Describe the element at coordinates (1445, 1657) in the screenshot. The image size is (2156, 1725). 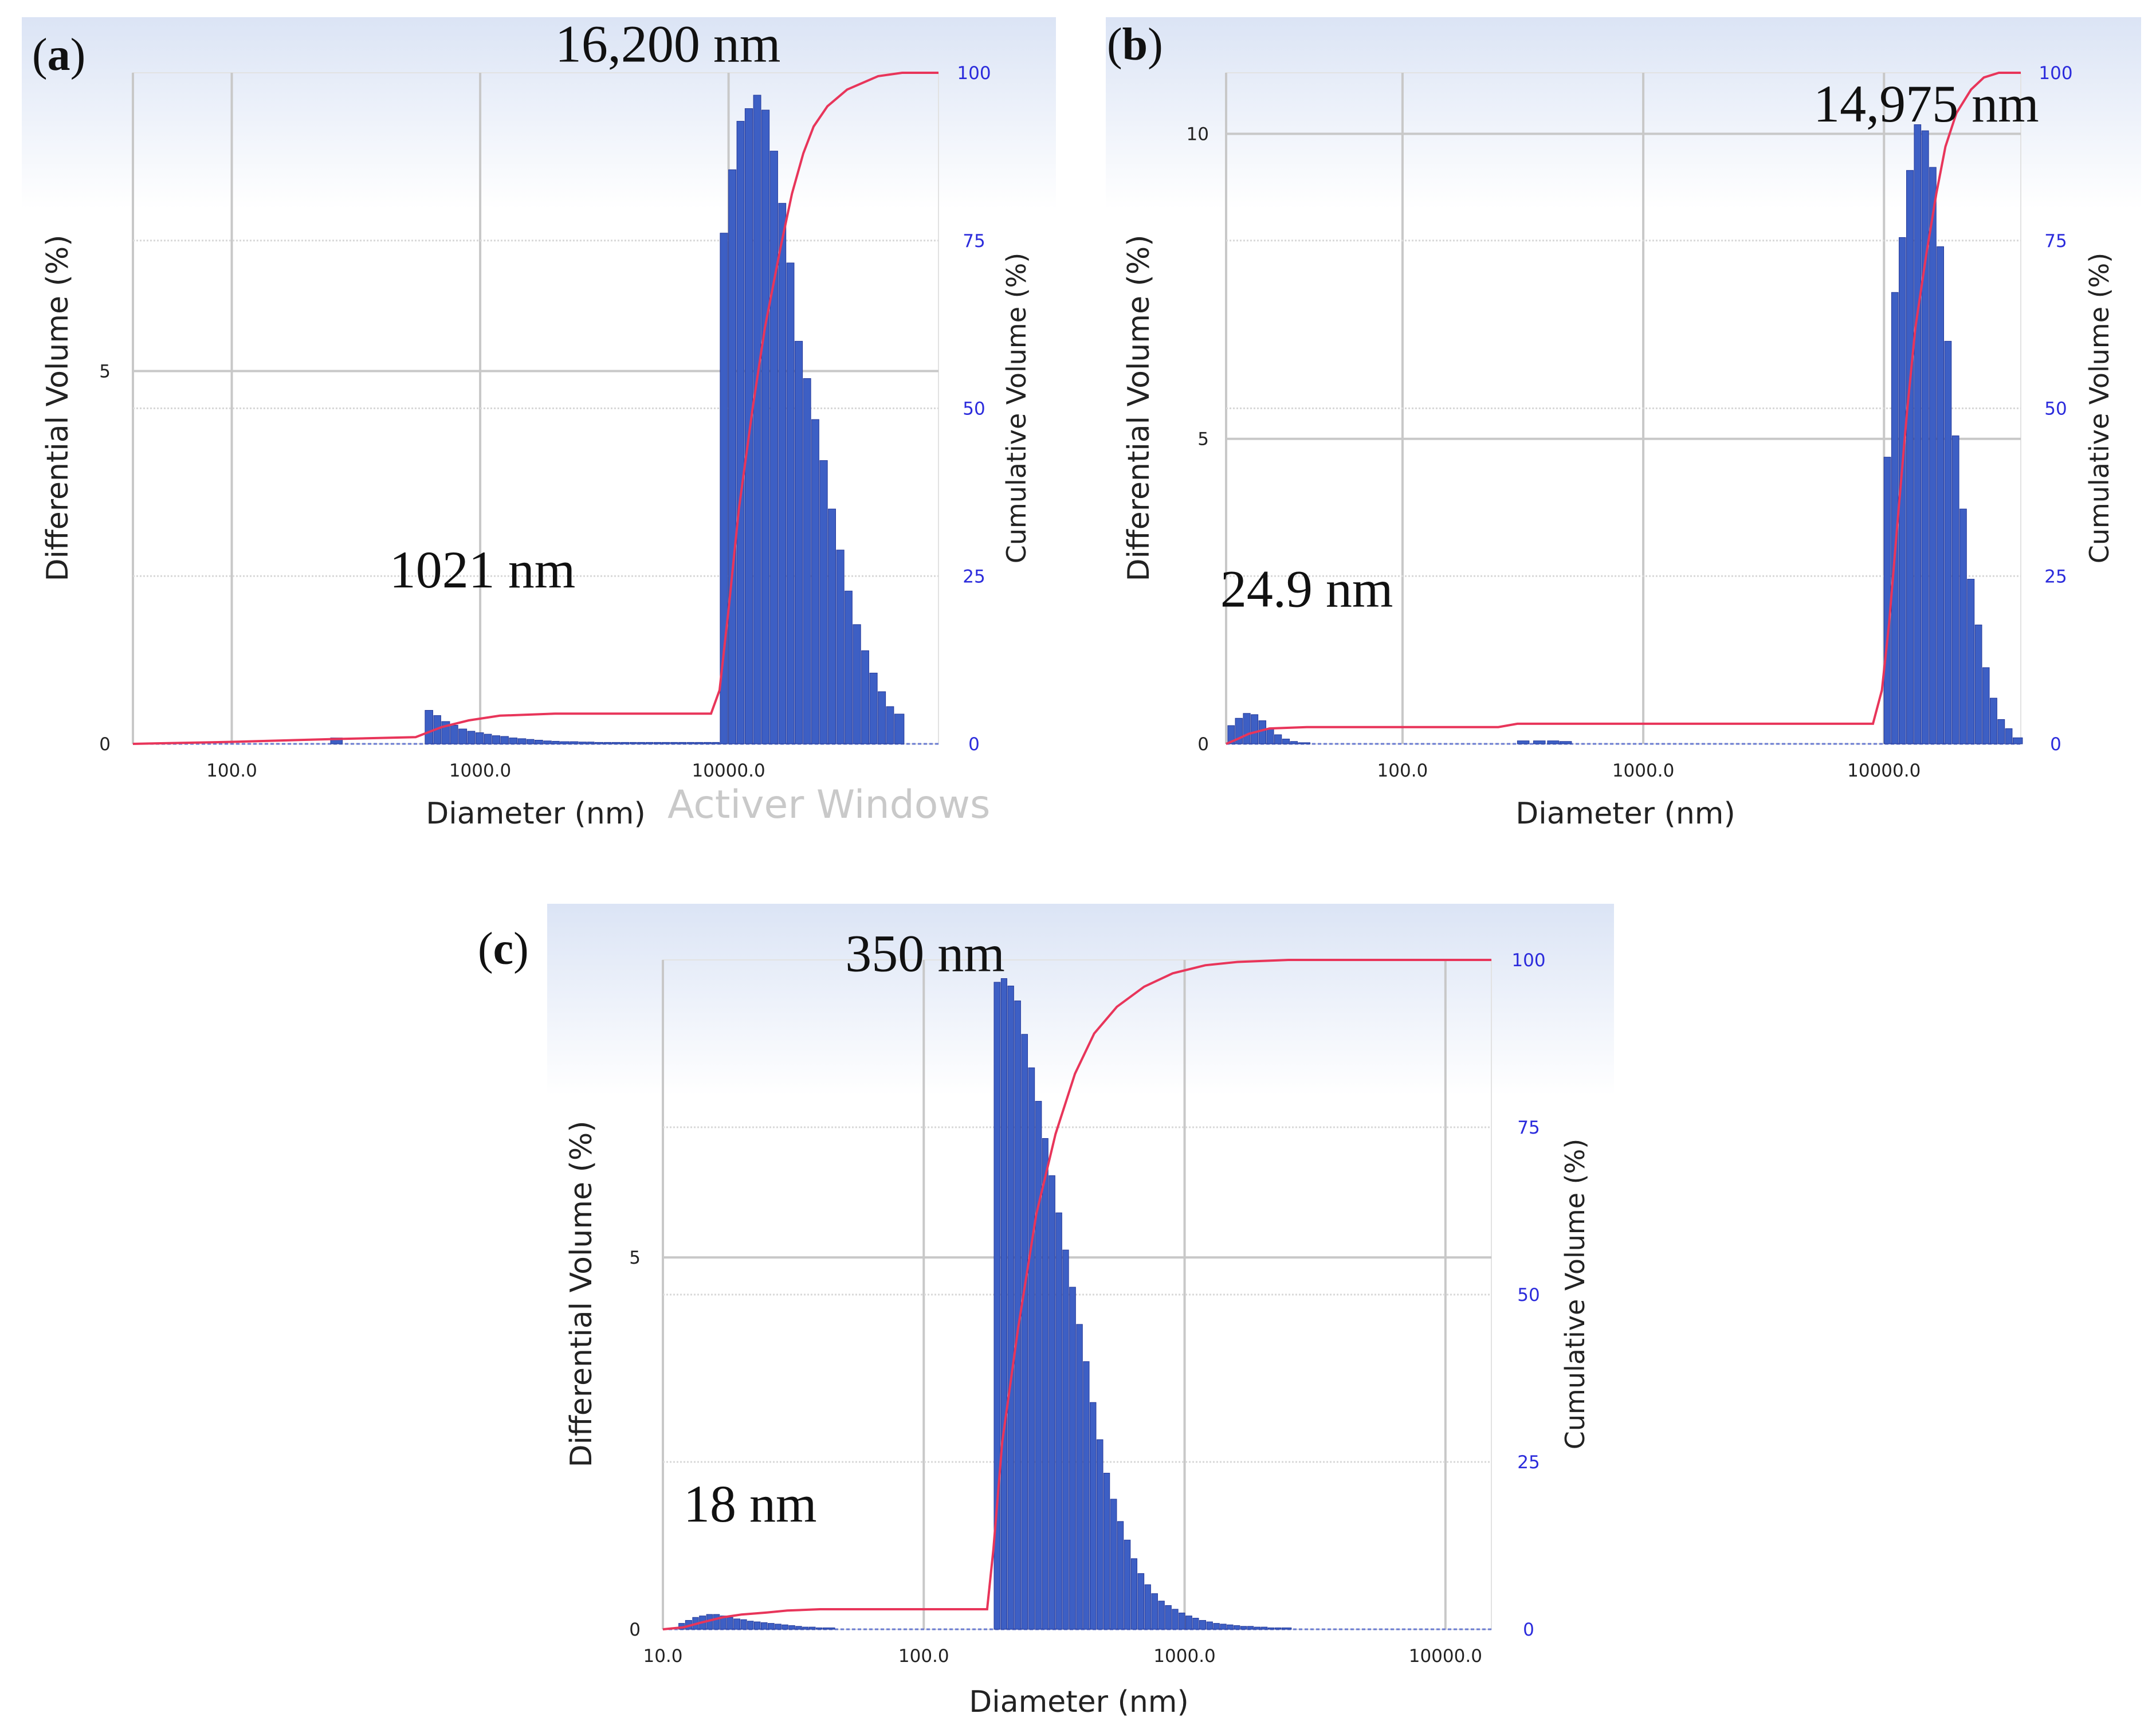
I see `x-tick-label: 10000.0` at that location.